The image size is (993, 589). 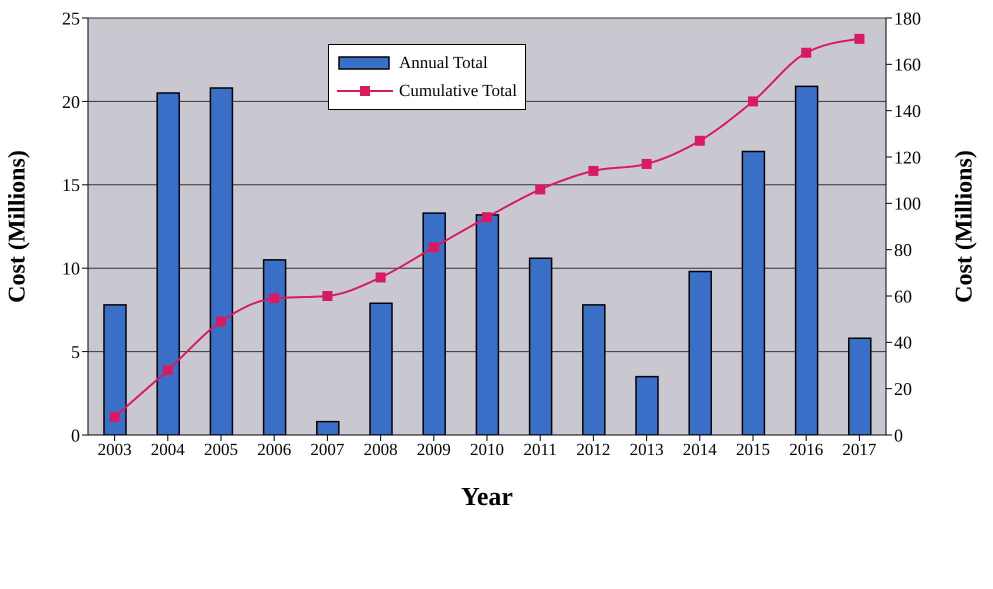 What do you see at coordinates (907, 18) in the screenshot?
I see `y2-tick-label: 180` at bounding box center [907, 18].